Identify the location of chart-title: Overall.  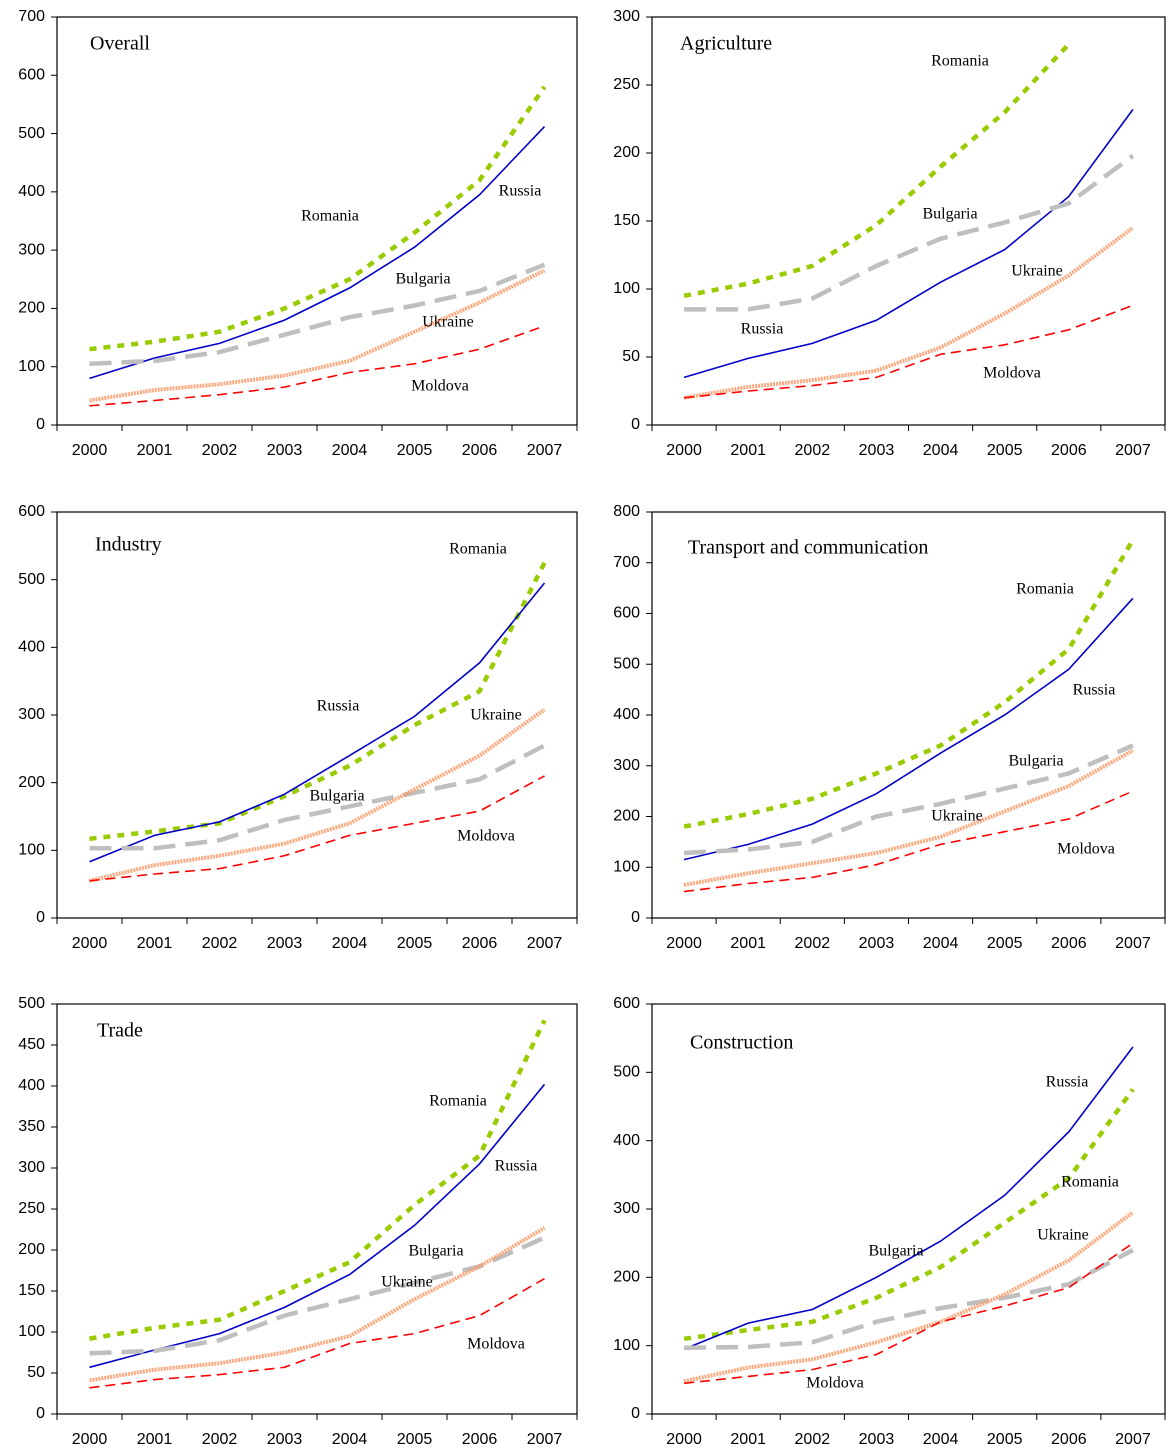
(120, 44).